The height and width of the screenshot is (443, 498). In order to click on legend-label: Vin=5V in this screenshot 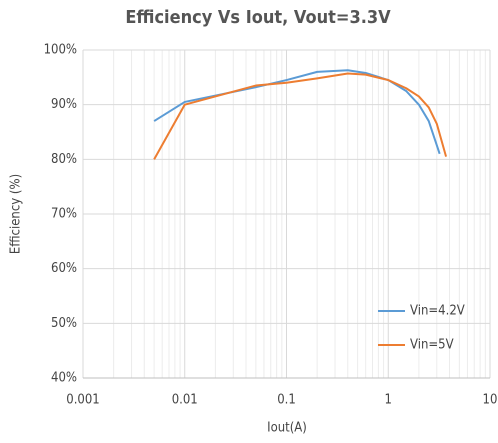, I will do `click(432, 345)`.